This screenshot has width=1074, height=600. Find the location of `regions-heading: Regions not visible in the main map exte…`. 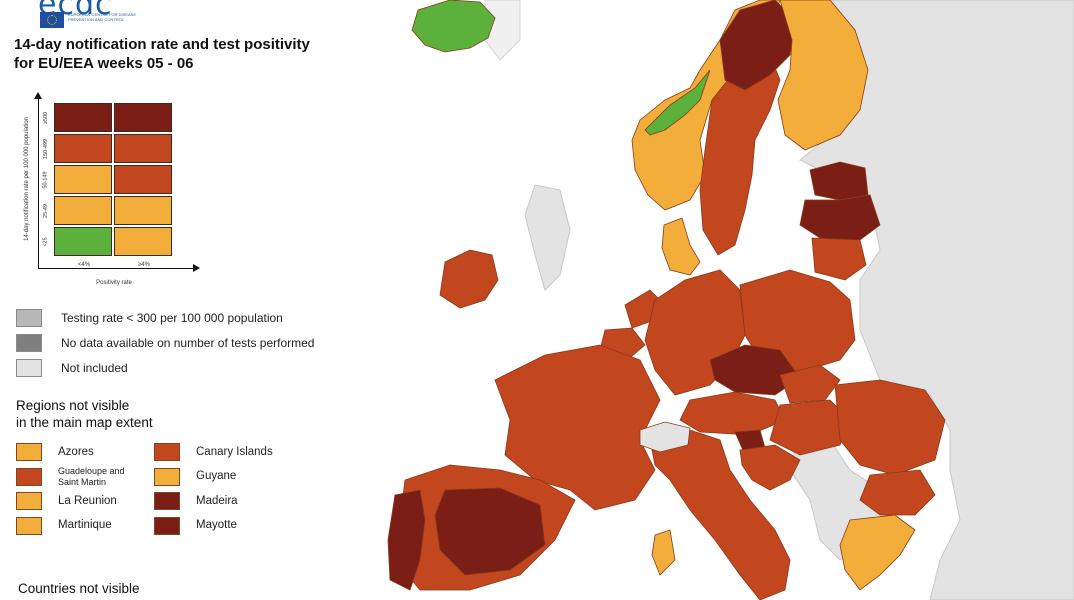

regions-heading: Regions not visible in the main map exte… is located at coordinates (84, 414).